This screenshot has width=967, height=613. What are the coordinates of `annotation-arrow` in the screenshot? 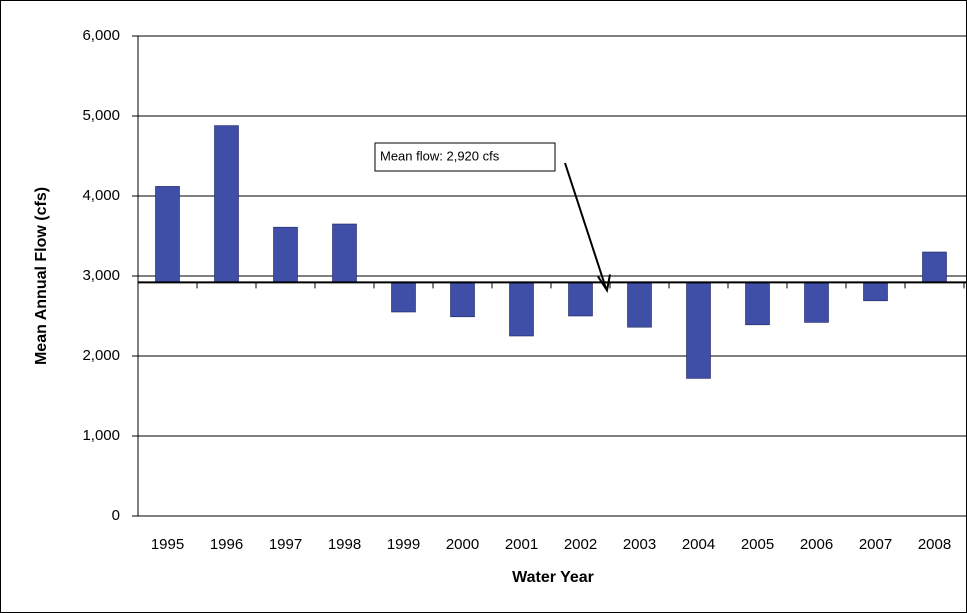 It's located at (585, 225).